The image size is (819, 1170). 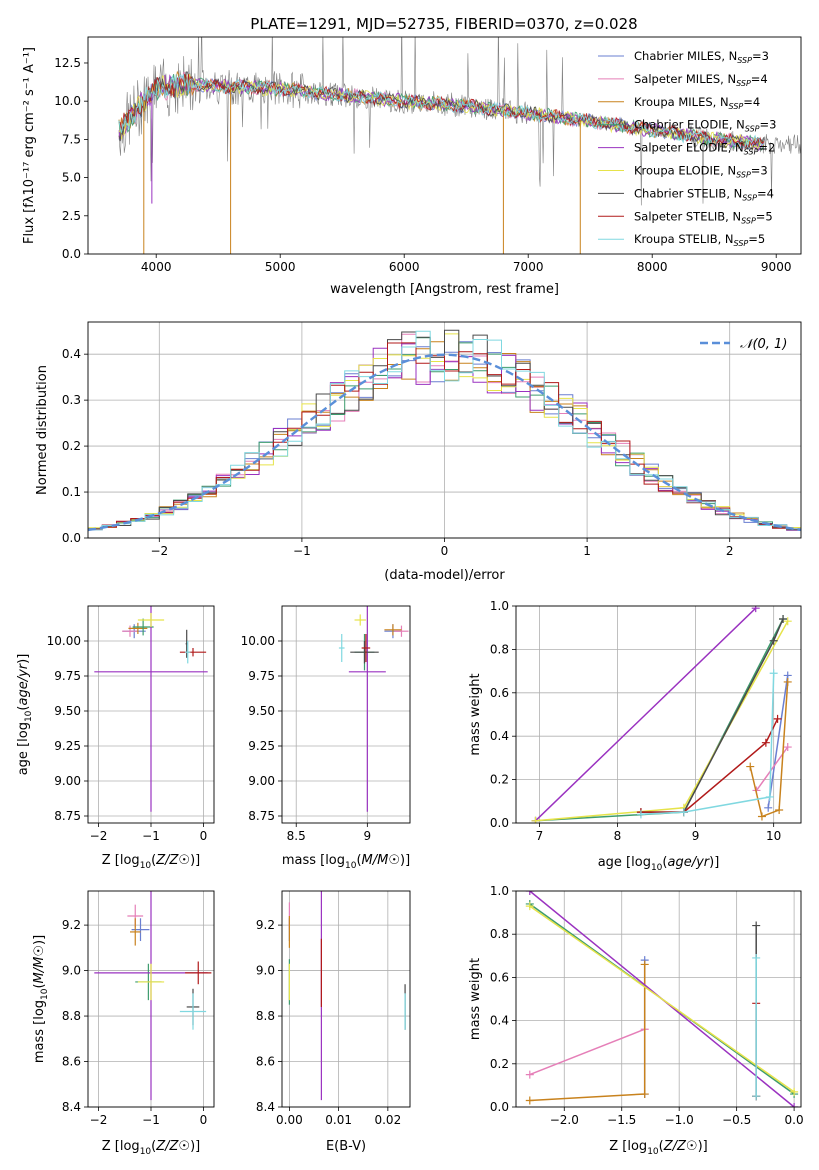 I want to click on legend-label: Kroupa ELODIE, NSSP=3, so click(x=701, y=172).